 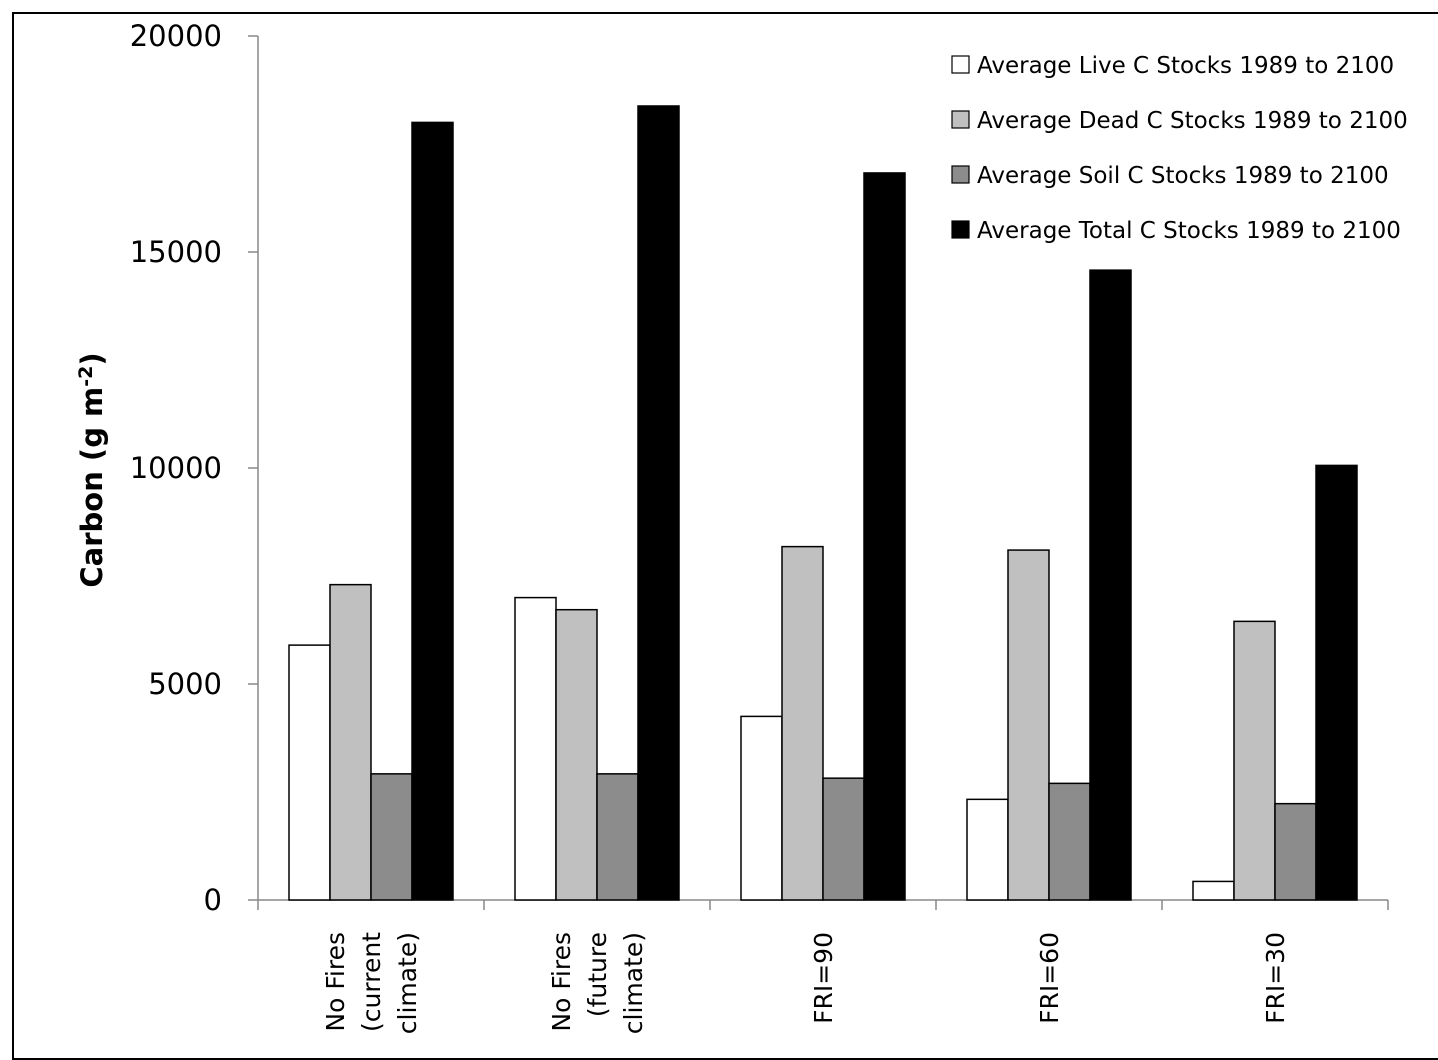 I want to click on legend-label: Average Total C Stocks 1989 to 2100, so click(x=1189, y=231).